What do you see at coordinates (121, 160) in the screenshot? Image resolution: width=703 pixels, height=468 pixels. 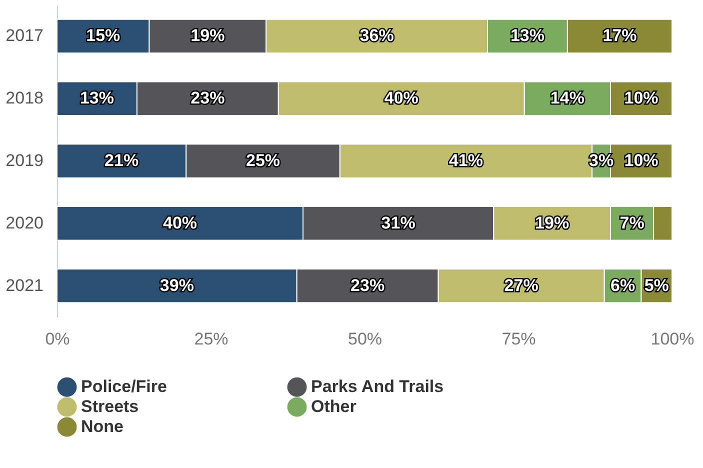 I see `data-label: 21%` at bounding box center [121, 160].